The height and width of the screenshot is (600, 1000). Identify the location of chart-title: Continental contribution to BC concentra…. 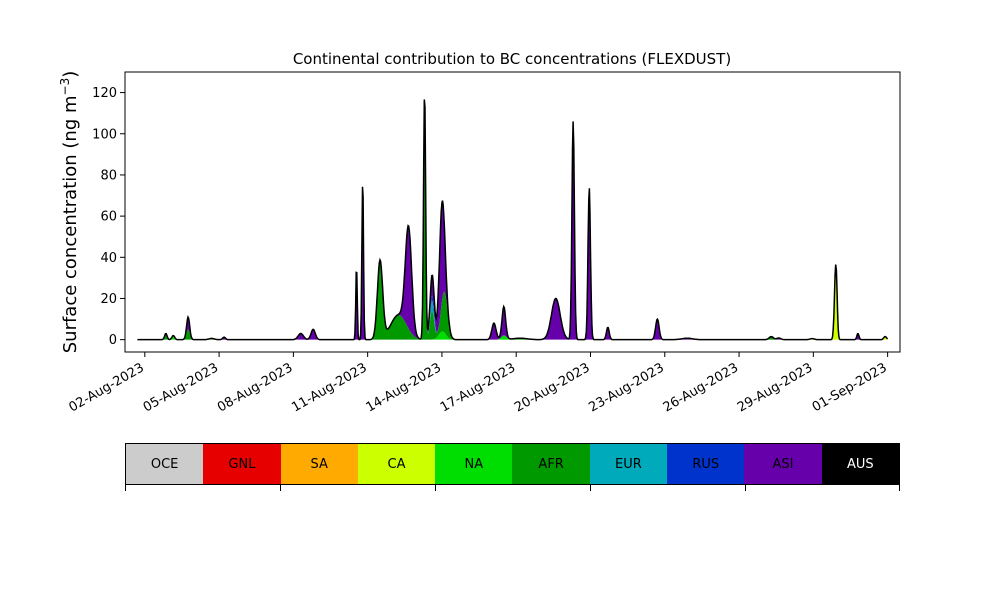
(512, 59).